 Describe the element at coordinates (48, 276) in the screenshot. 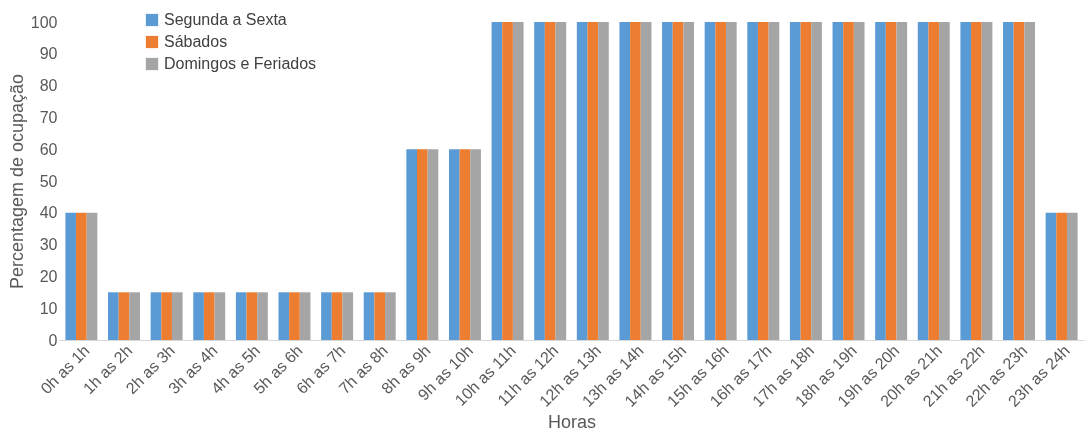

I see `y-tick-label: 20` at that location.